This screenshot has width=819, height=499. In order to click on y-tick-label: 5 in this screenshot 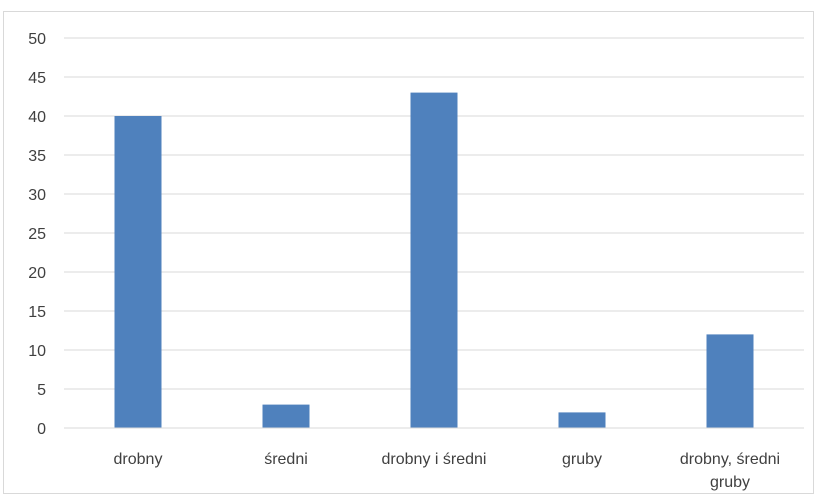, I will do `click(41, 390)`.